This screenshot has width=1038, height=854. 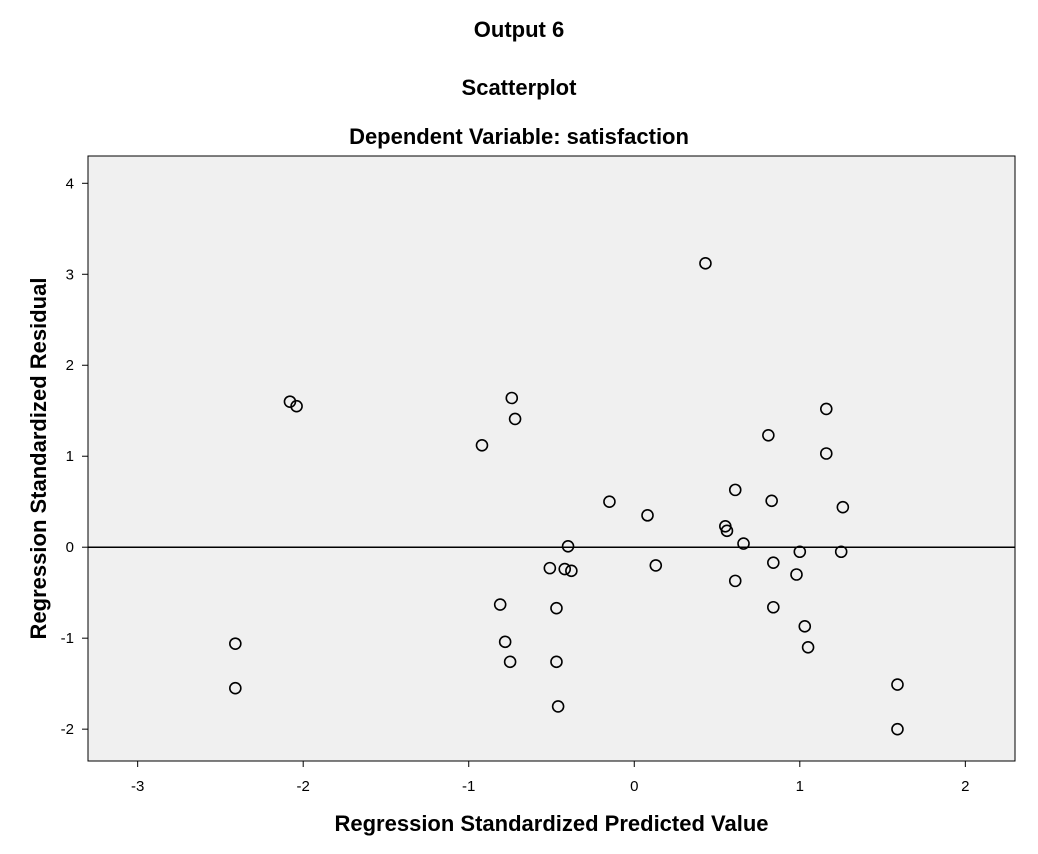 I want to click on y-tick-label: -2, so click(x=67, y=729).